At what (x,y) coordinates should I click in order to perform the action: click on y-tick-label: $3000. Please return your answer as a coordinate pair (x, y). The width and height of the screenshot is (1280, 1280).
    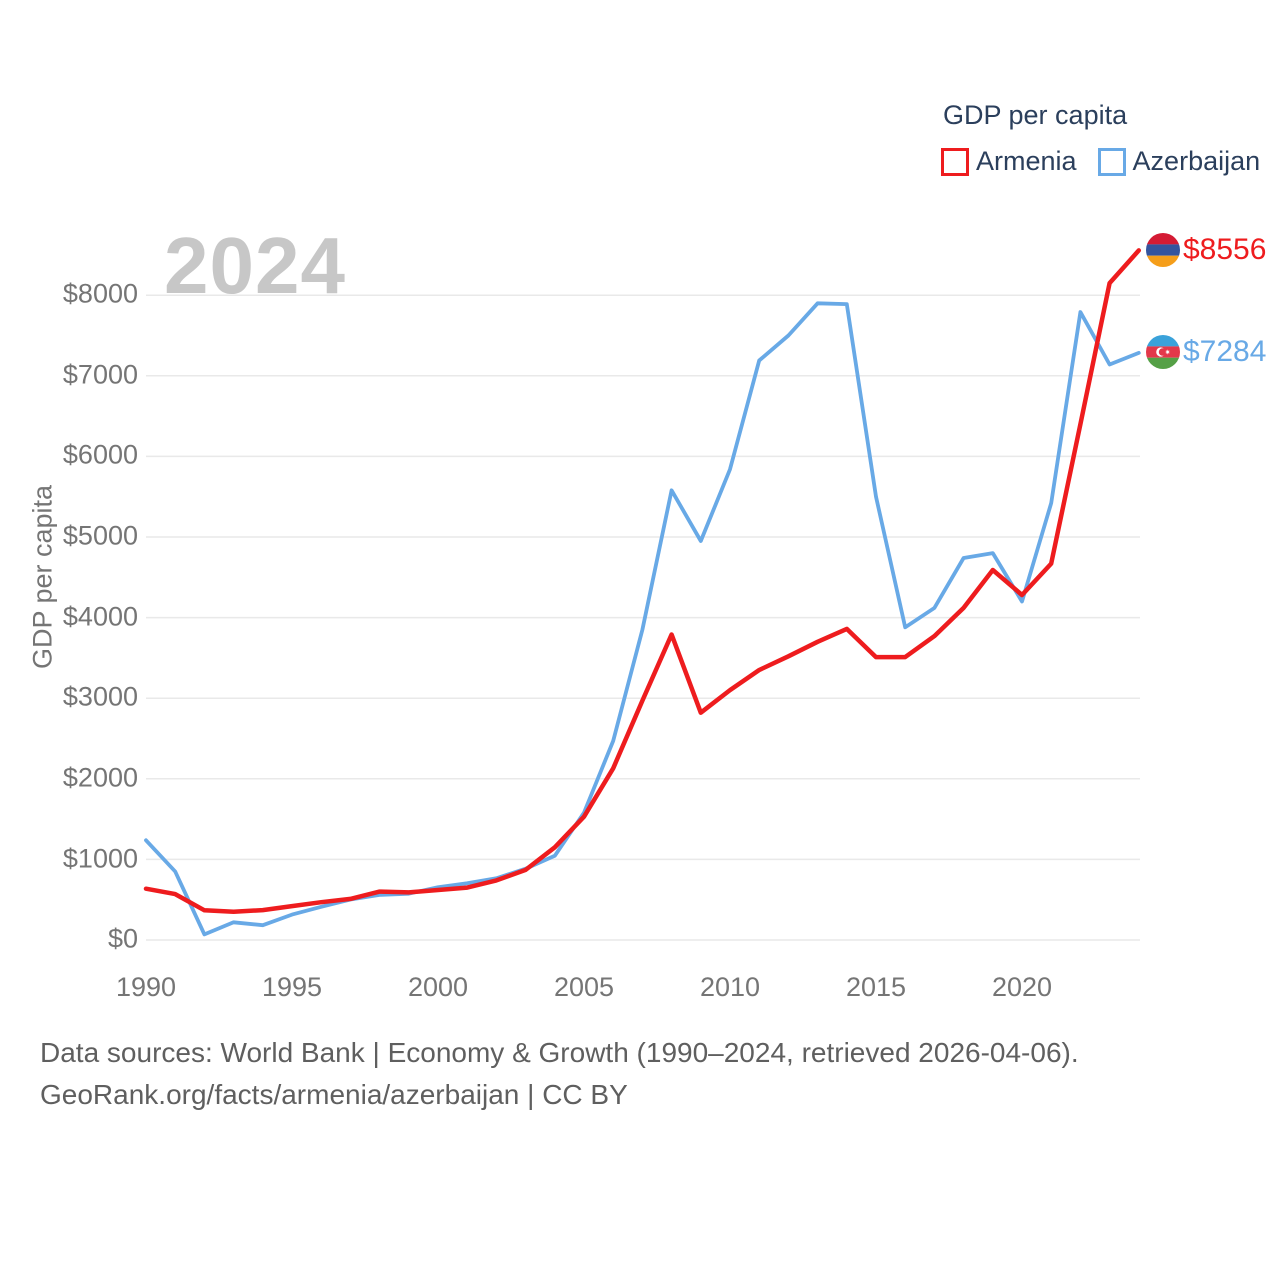
    Looking at the image, I should click on (100, 696).